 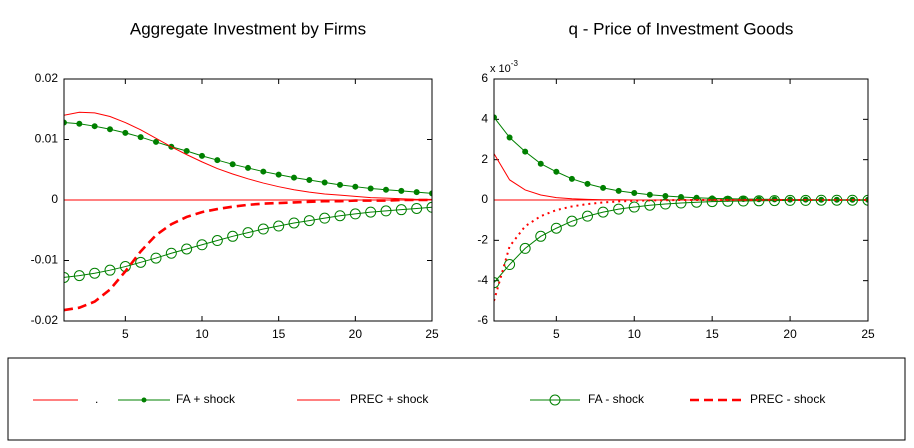 What do you see at coordinates (389, 399) in the screenshot?
I see `legend-label: PREC + shock` at bounding box center [389, 399].